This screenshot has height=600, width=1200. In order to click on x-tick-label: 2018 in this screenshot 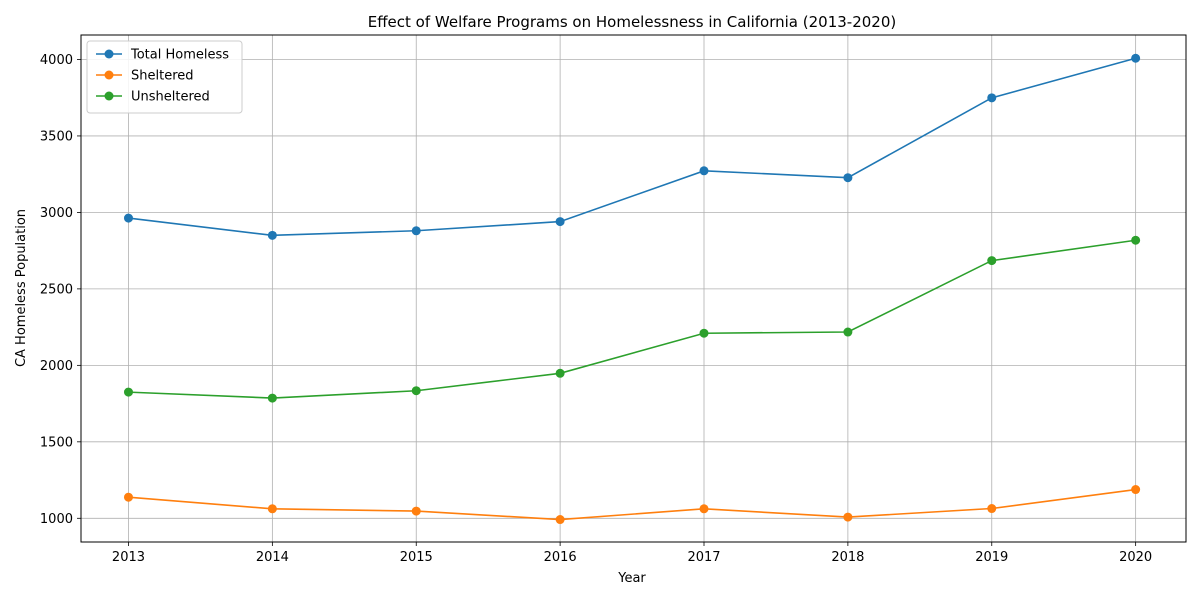, I will do `click(847, 557)`.